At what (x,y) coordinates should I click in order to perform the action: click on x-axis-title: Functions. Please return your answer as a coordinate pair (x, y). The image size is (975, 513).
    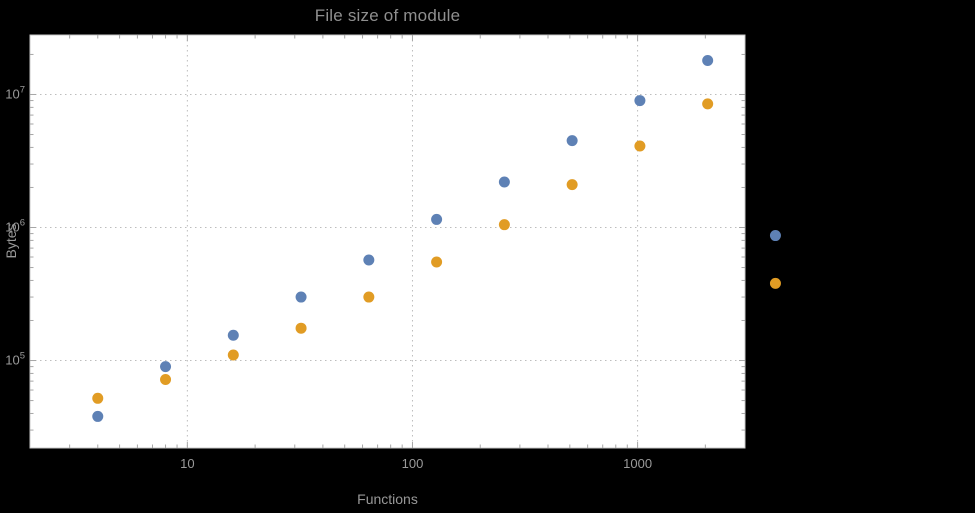
    Looking at the image, I should click on (387, 499).